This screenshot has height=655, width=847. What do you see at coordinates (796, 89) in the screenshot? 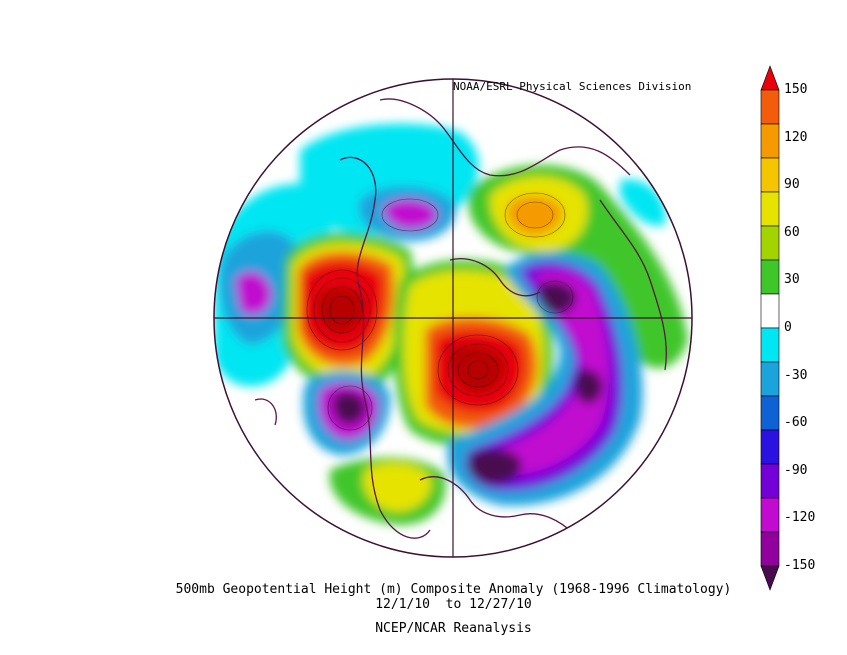
I see `colorbar-tick-label: 150` at bounding box center [796, 89].